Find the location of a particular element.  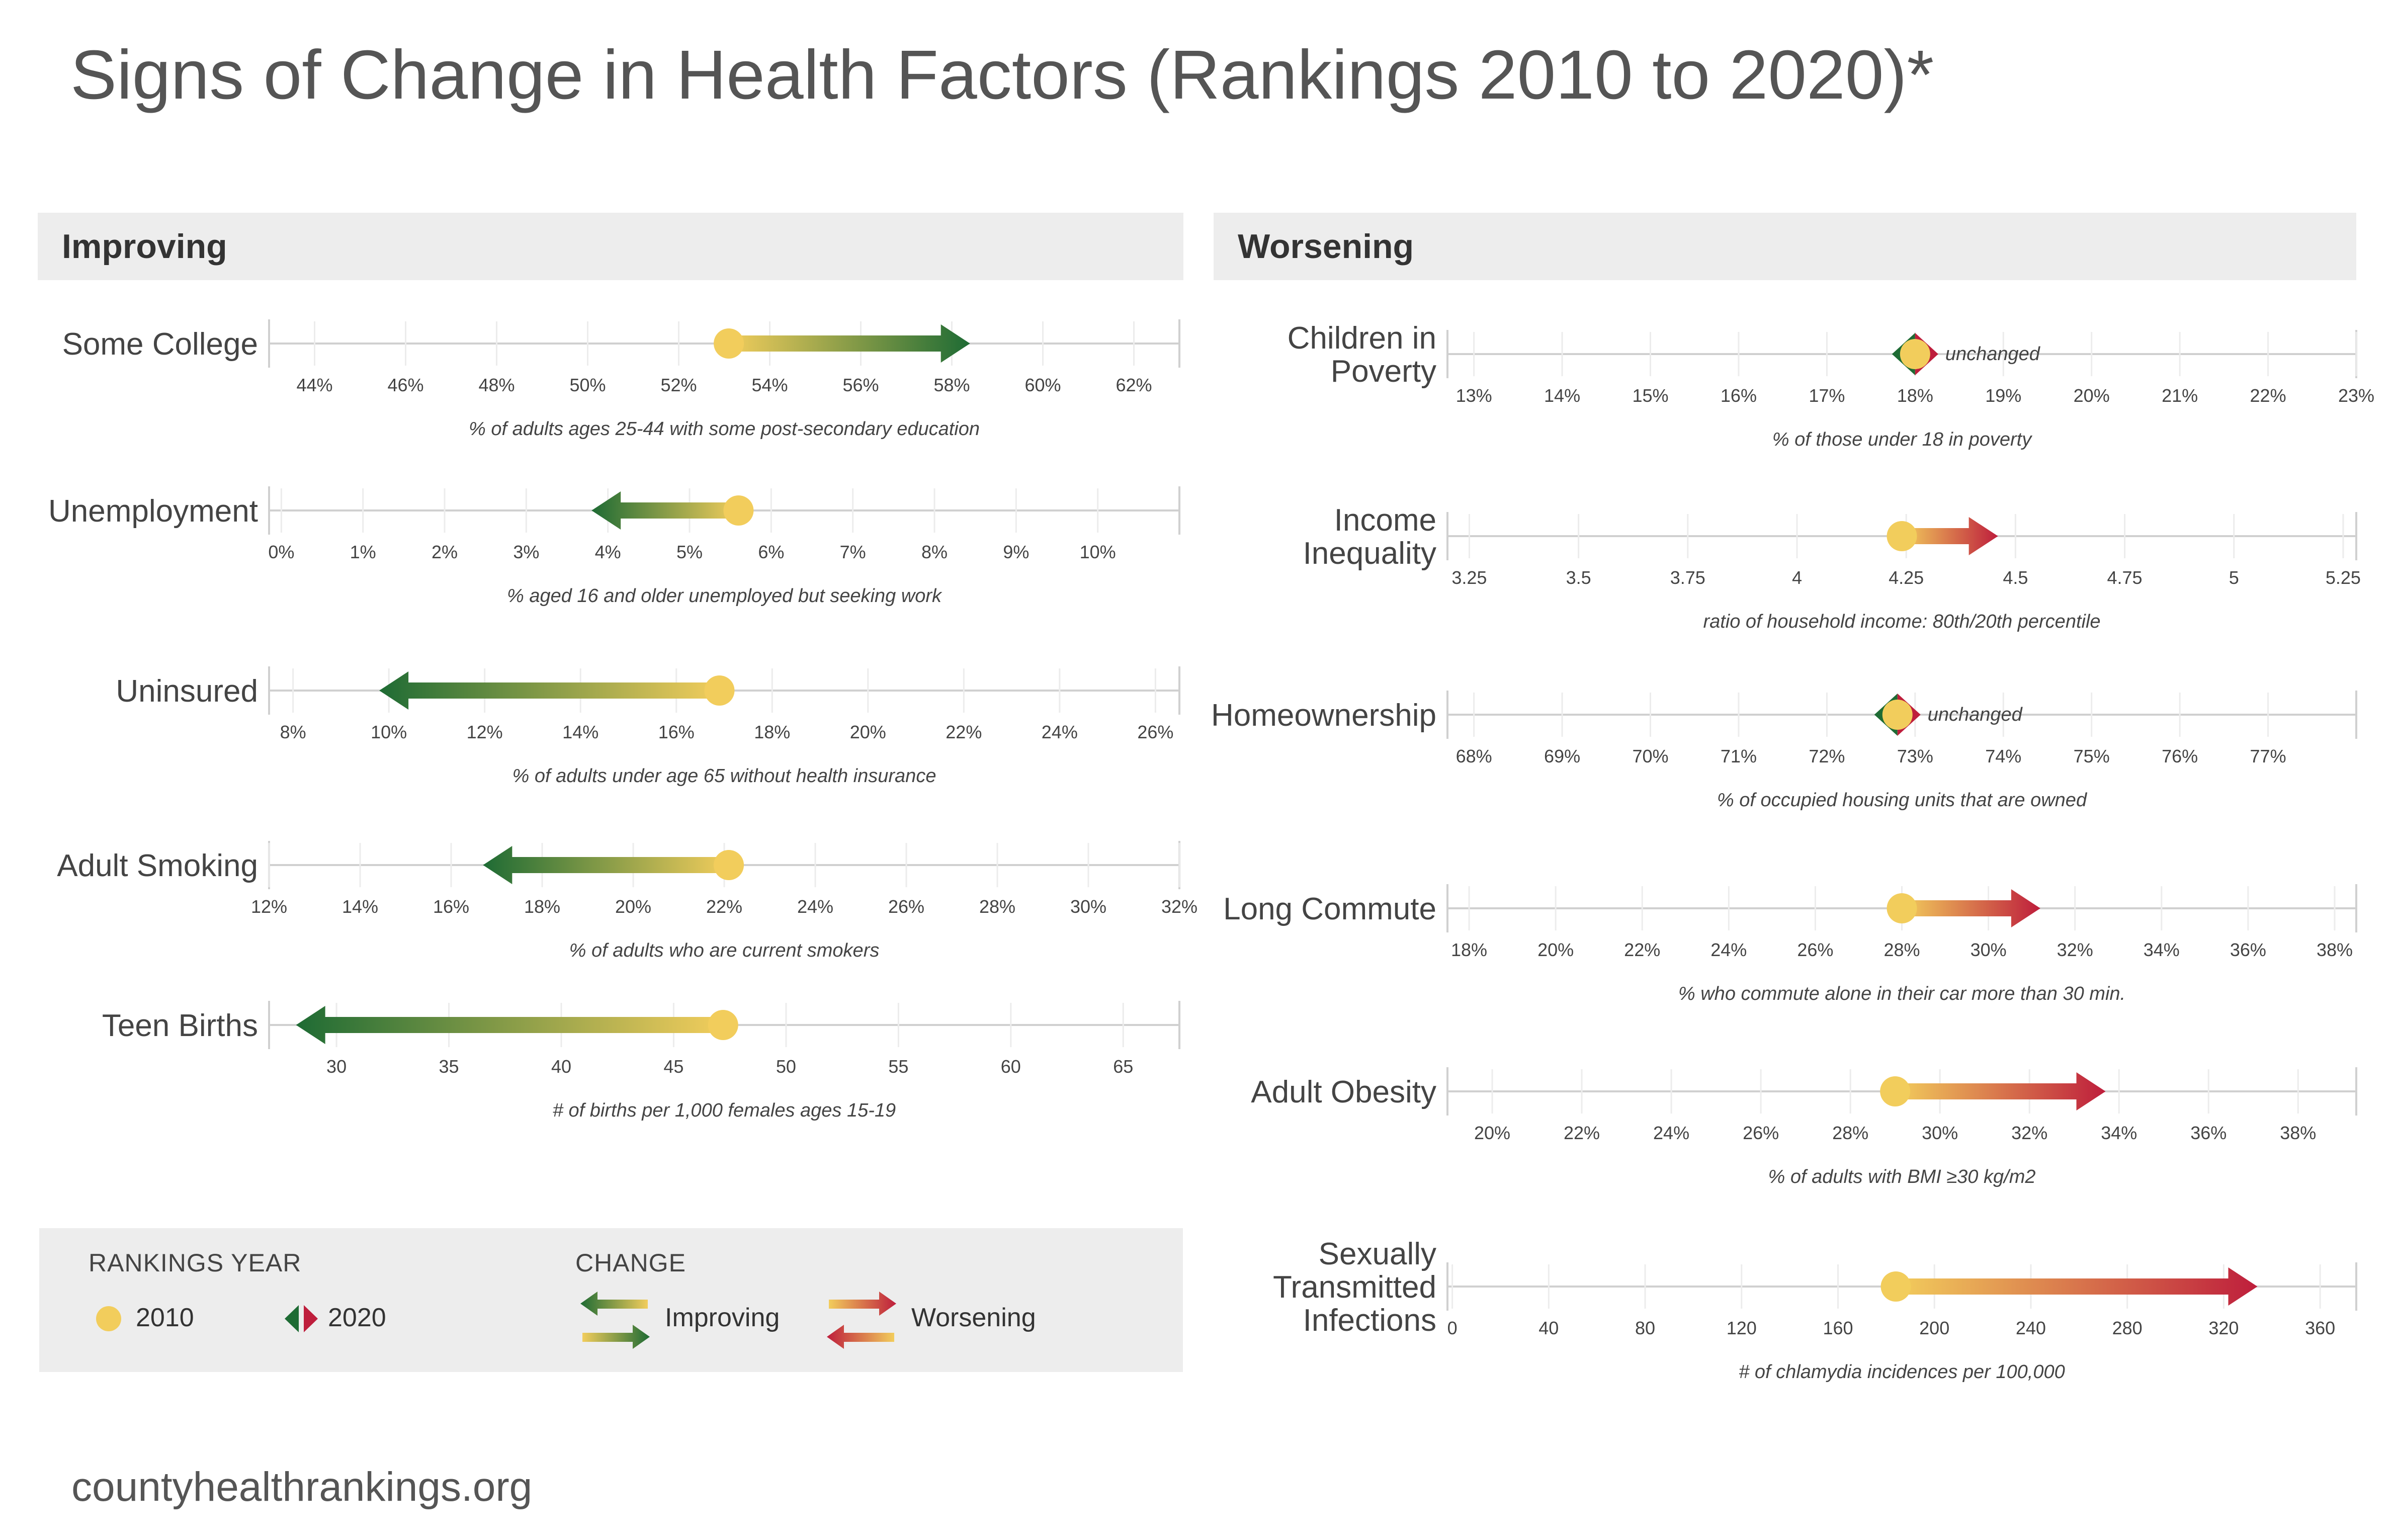

tick-label: 72% is located at coordinates (1827, 756).